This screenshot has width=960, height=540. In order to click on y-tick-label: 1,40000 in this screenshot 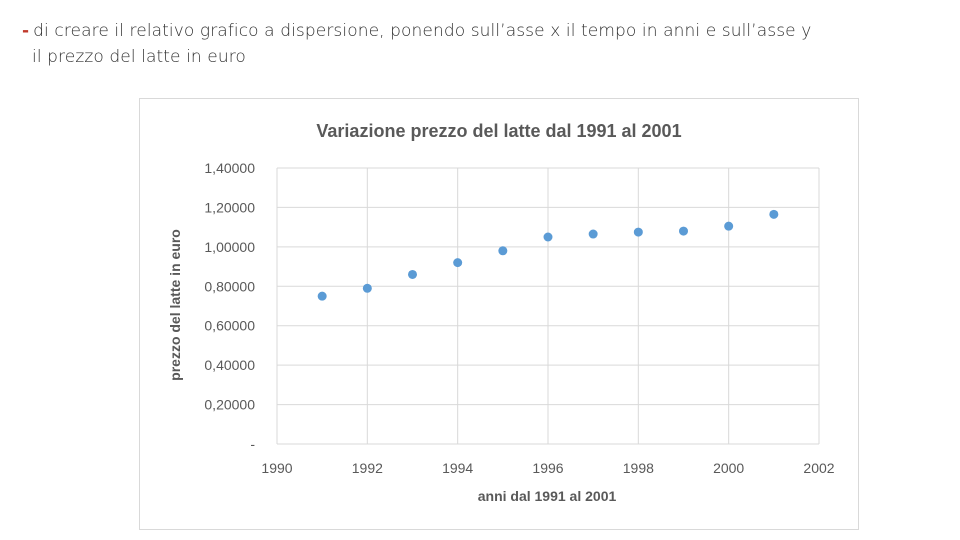, I will do `click(229, 168)`.